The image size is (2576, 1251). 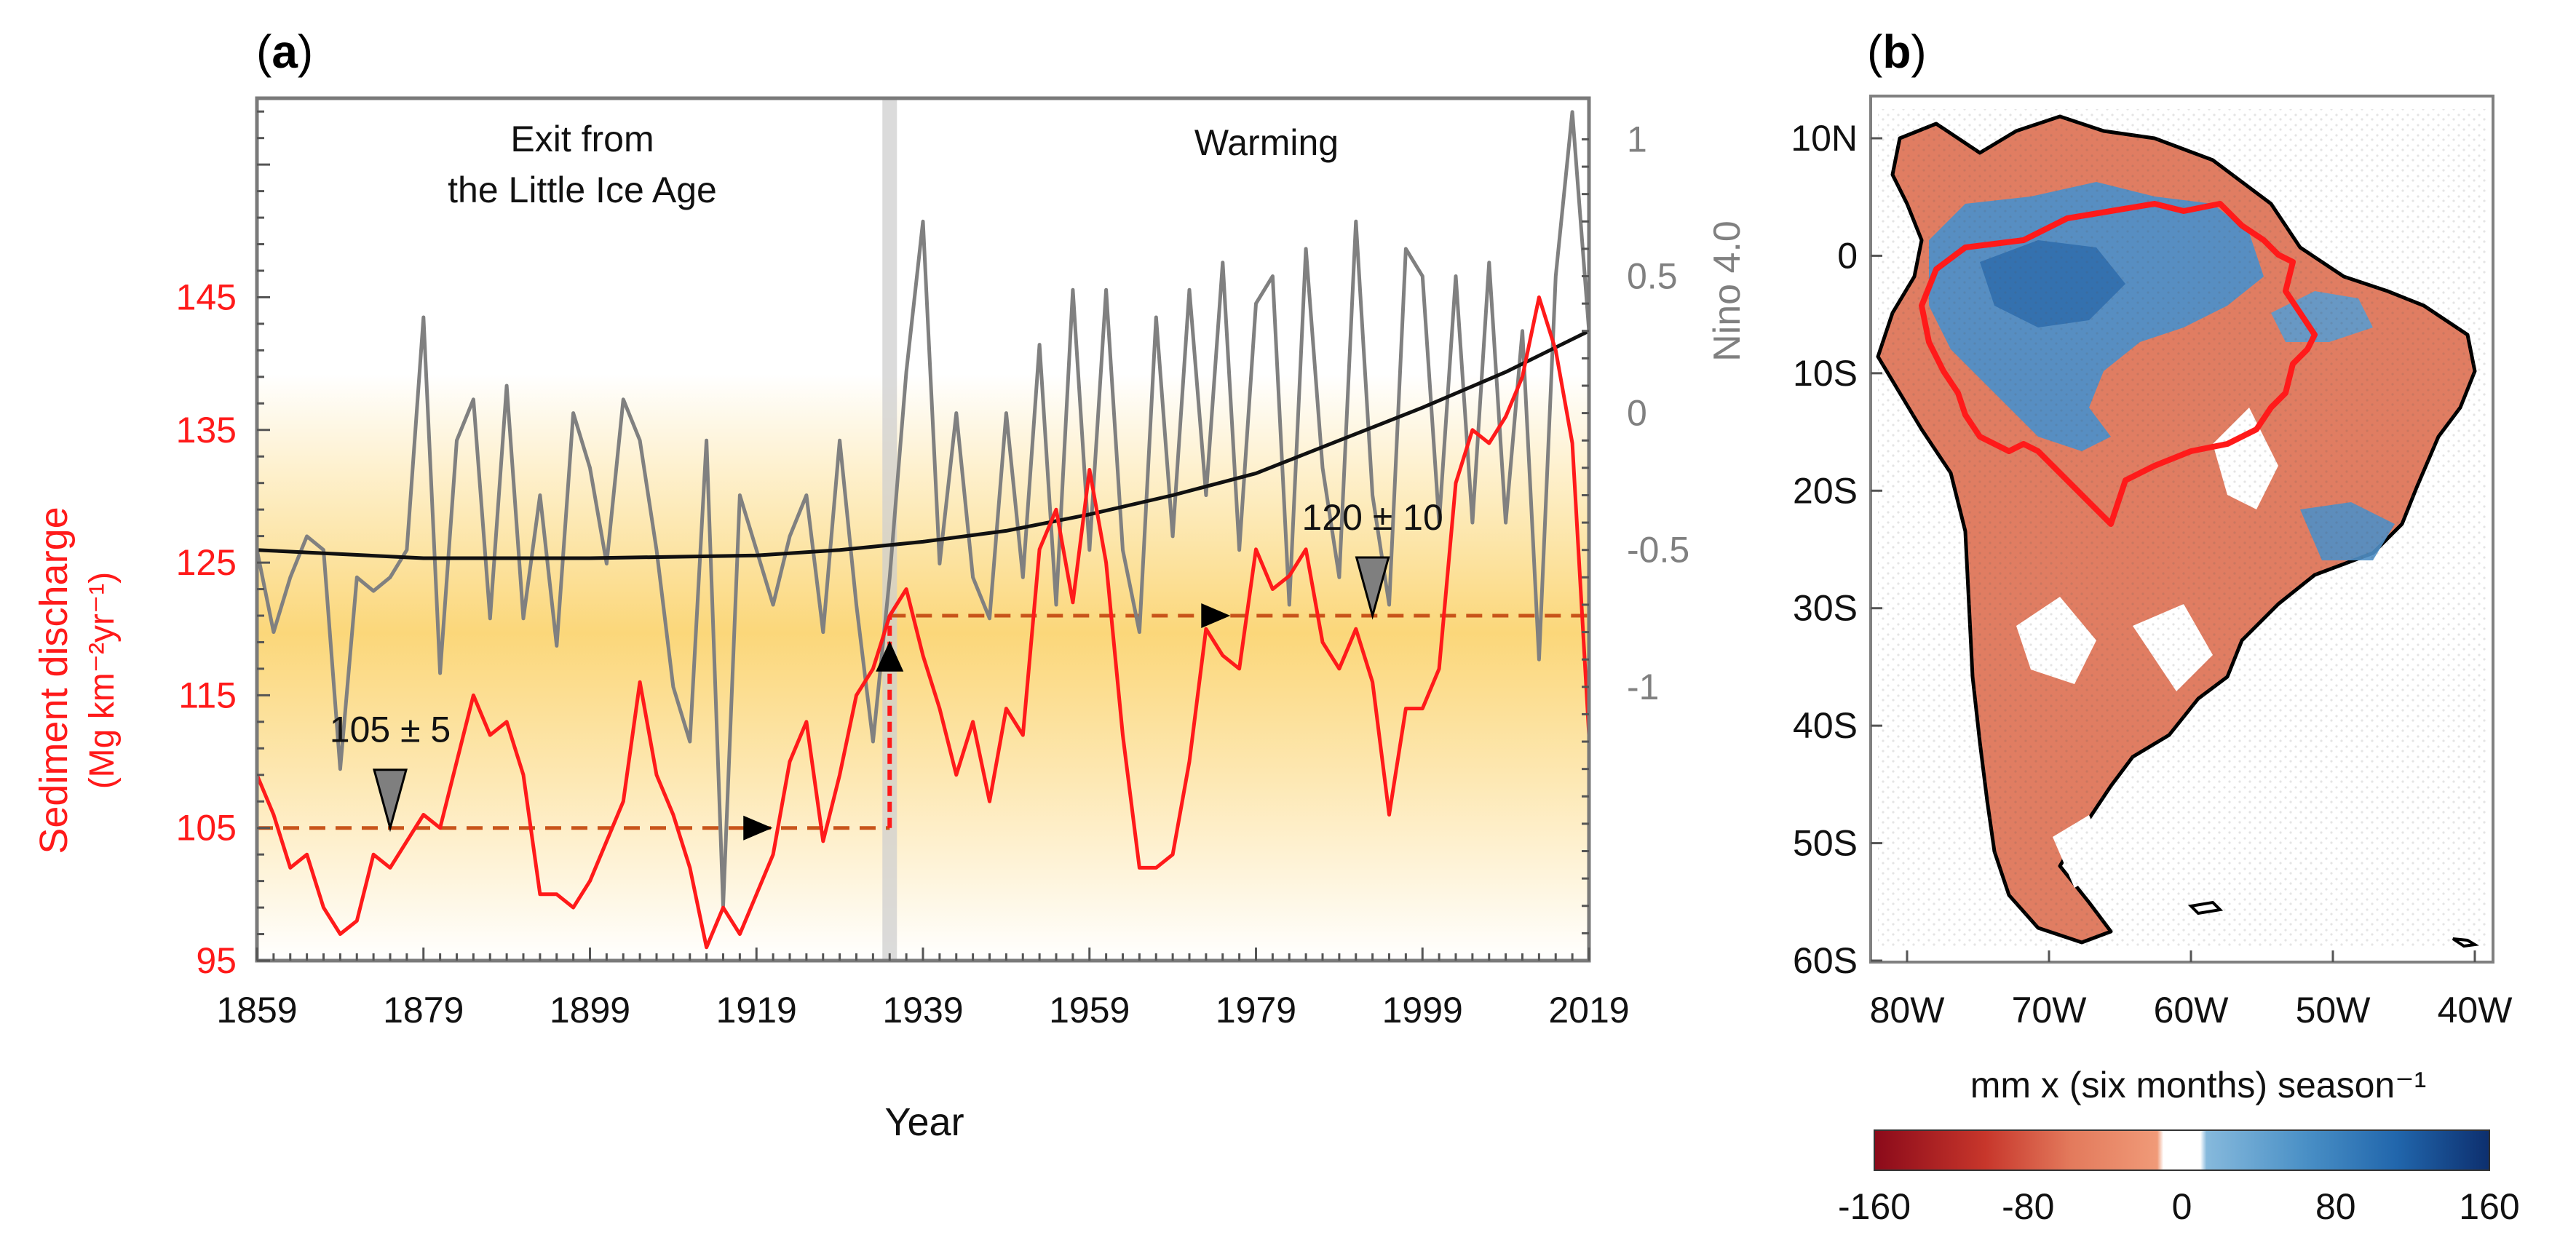 What do you see at coordinates (1637, 139) in the screenshot?
I see `y-tick-label-right: 1` at bounding box center [1637, 139].